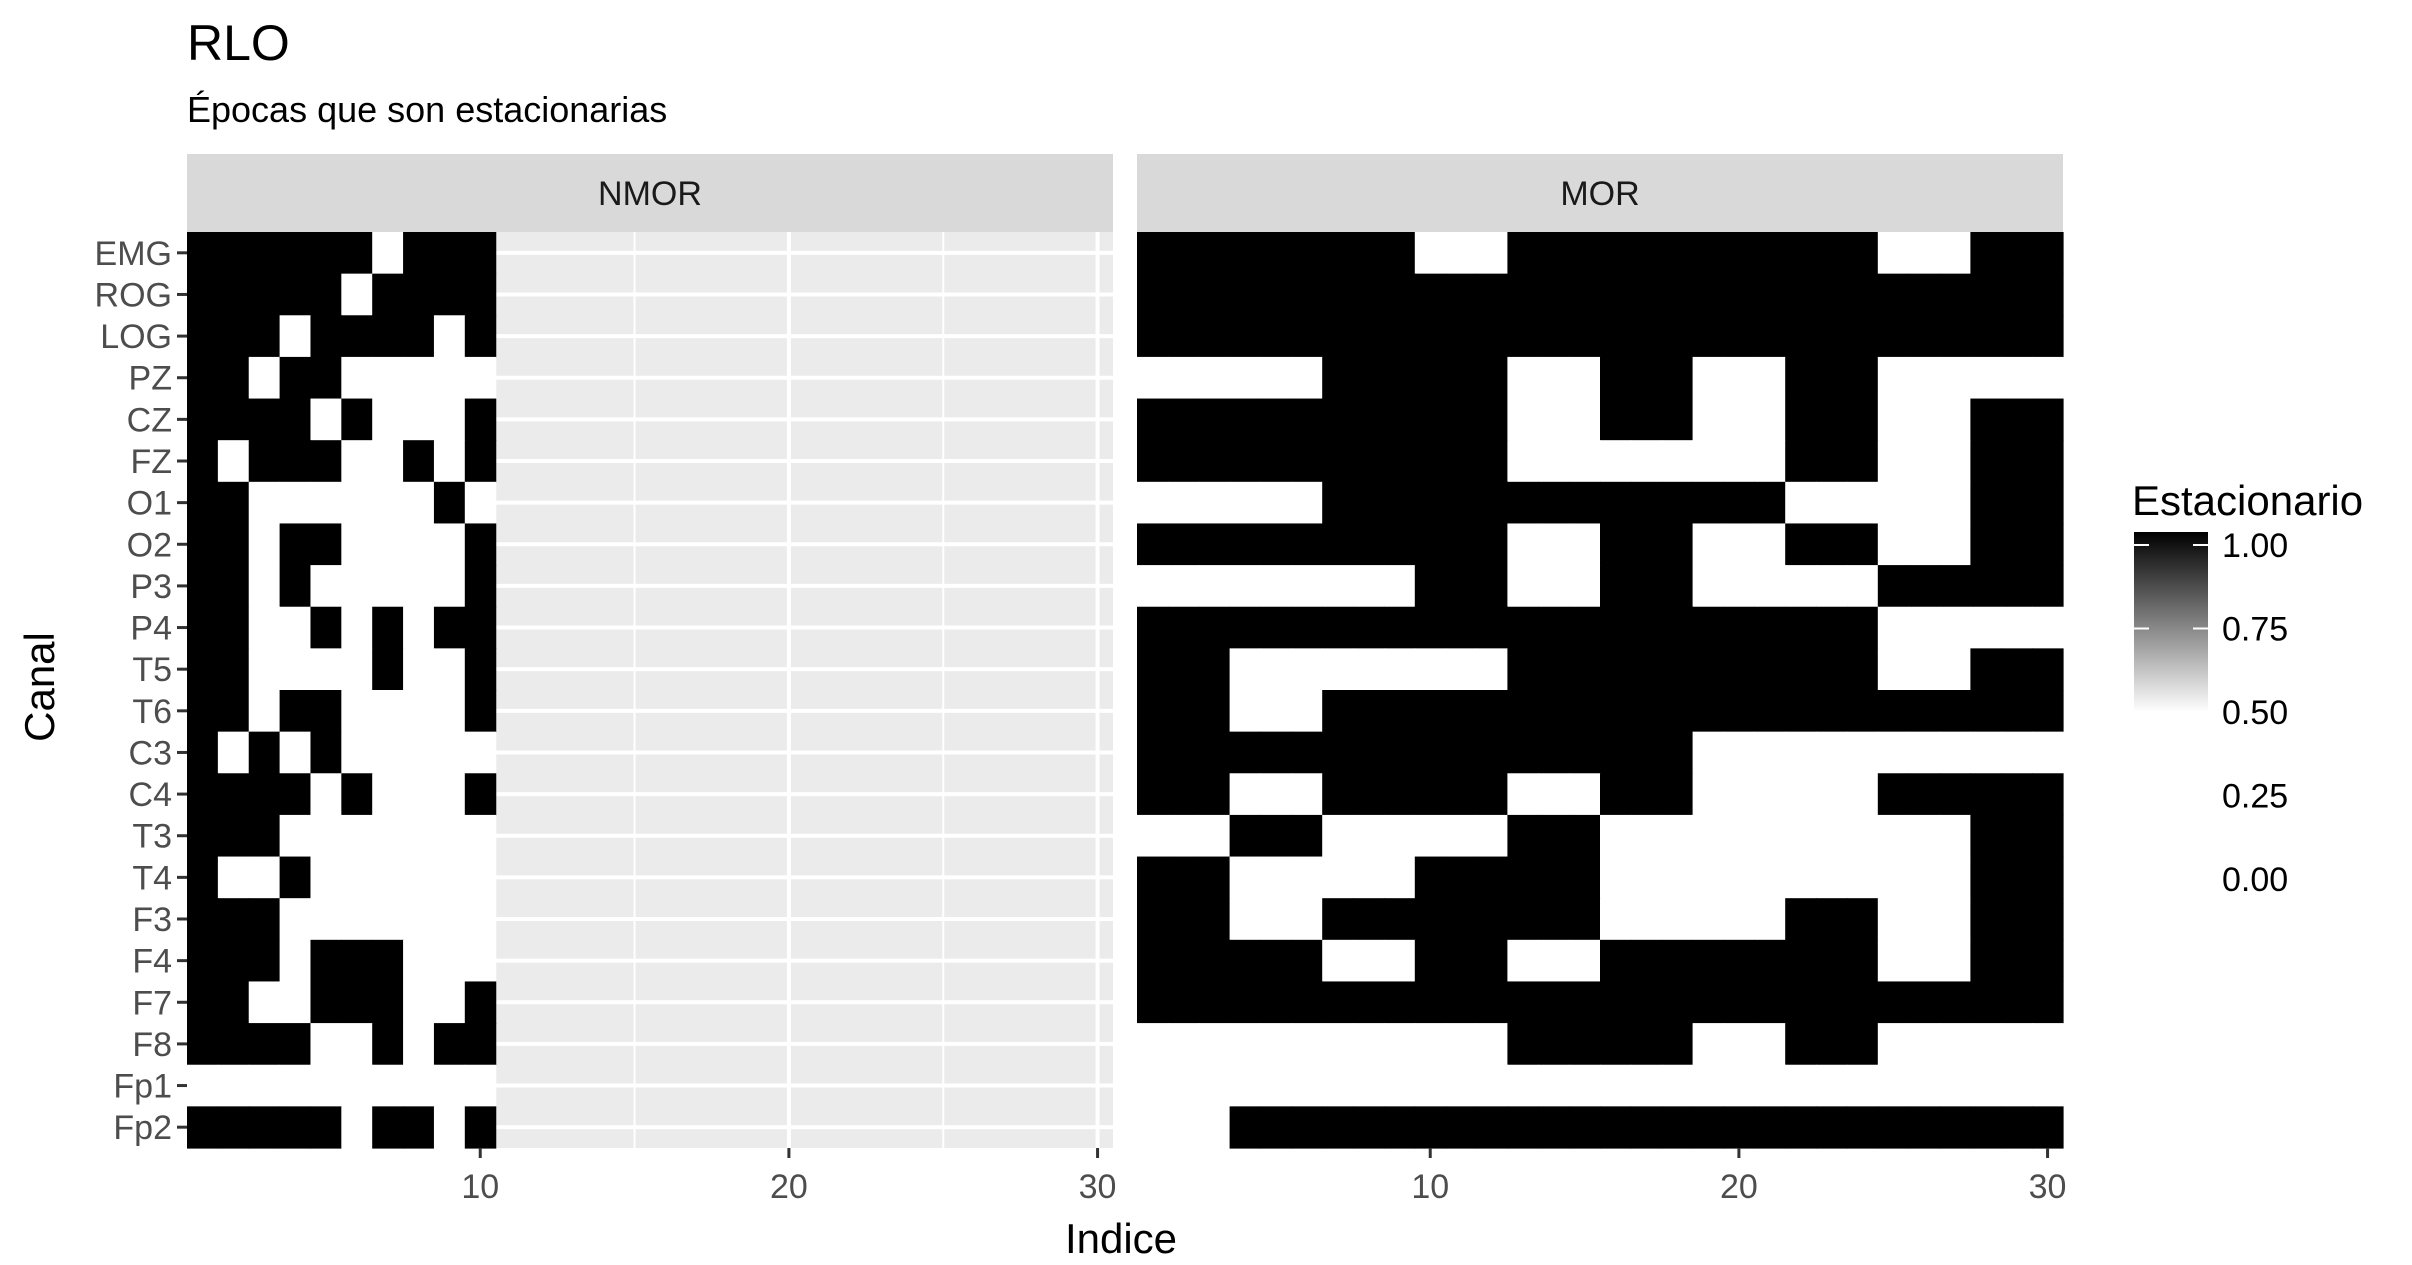 The height and width of the screenshot is (1265, 2412). Describe the element at coordinates (149, 504) in the screenshot. I see `y-tick-label-o1: O1` at that location.